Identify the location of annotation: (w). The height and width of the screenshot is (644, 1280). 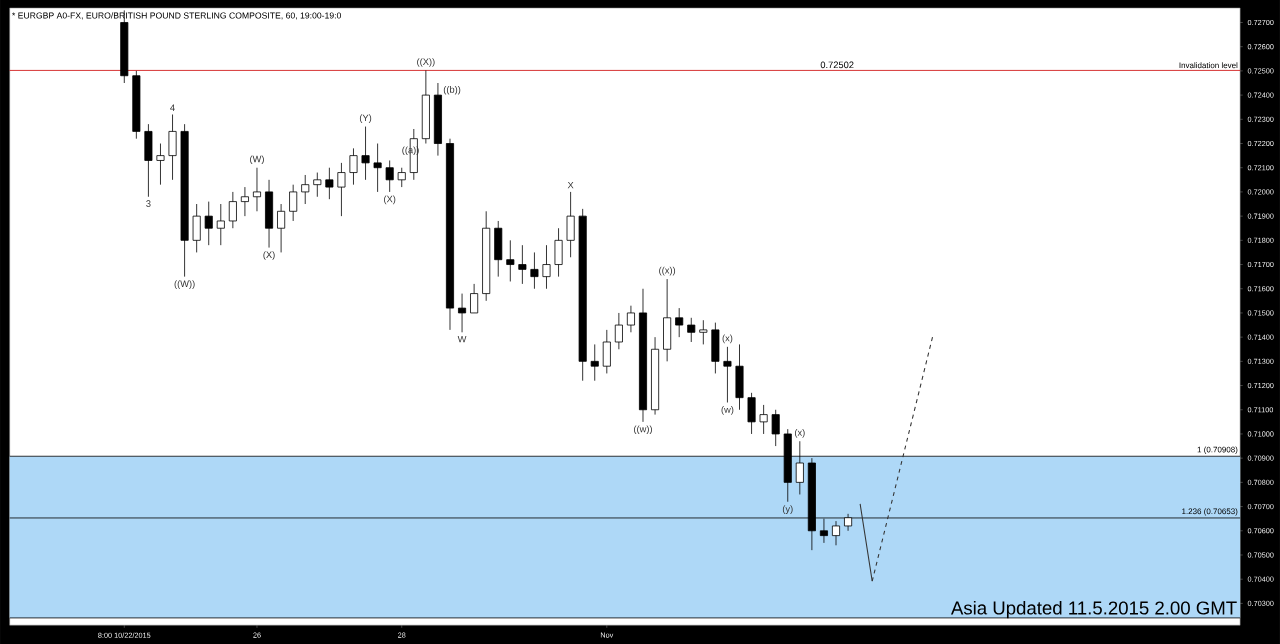
(727, 410).